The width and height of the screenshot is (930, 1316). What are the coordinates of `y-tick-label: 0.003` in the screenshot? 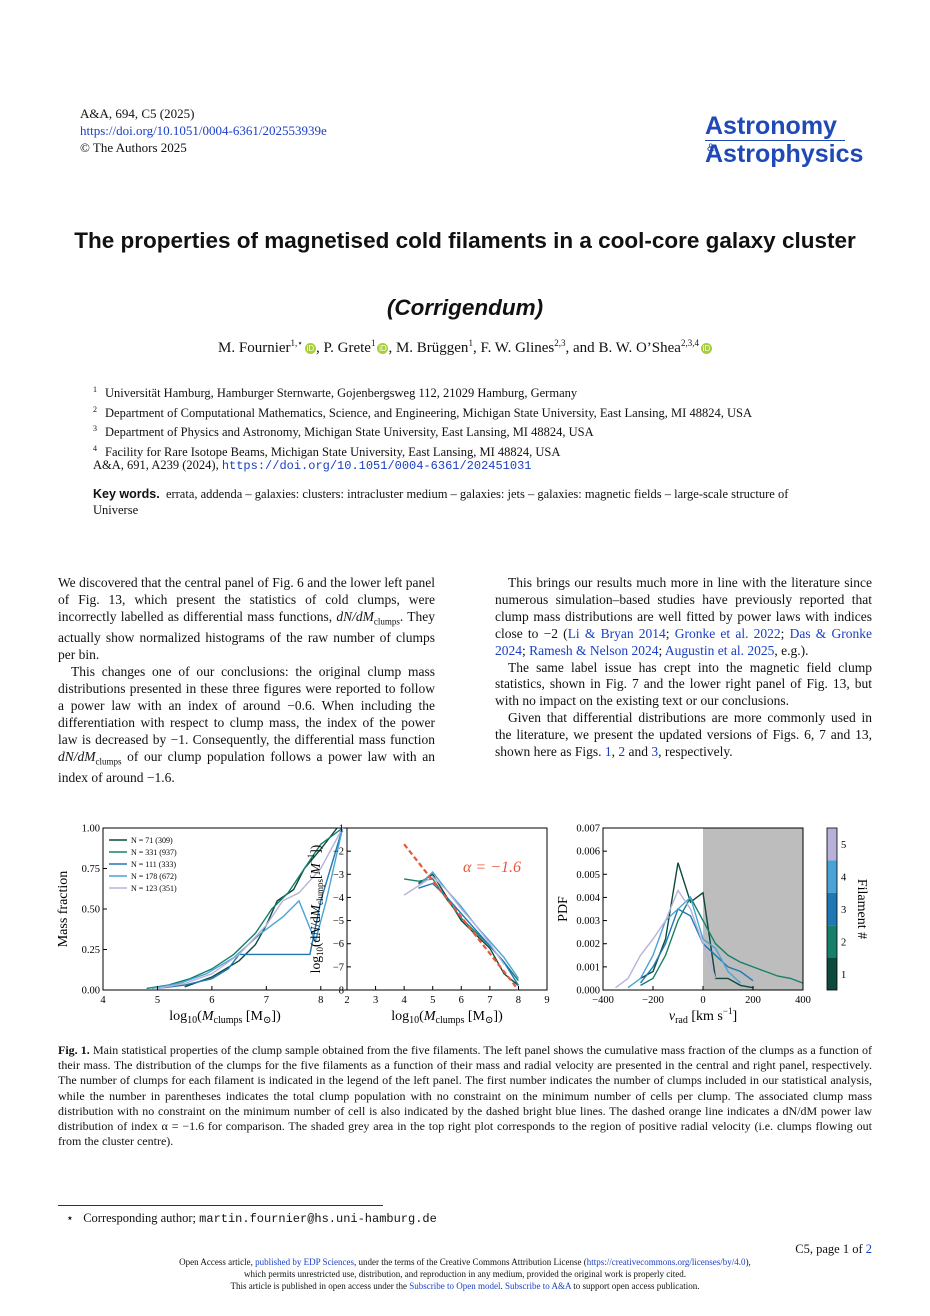 It's located at (588, 921).